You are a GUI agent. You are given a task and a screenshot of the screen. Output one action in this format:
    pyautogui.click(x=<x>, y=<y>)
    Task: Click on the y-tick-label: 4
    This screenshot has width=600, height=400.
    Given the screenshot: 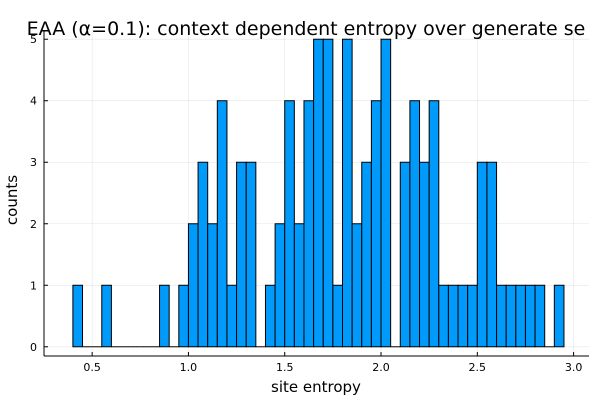 What is the action you would take?
    pyautogui.click(x=33, y=101)
    